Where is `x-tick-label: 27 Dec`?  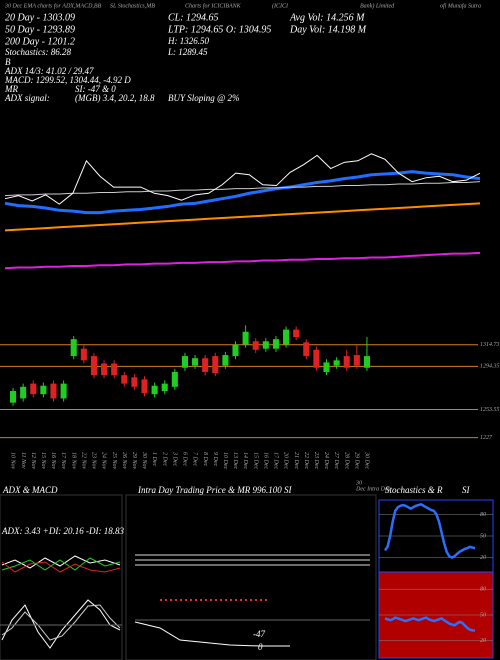 x-tick-label: 27 Dec is located at coordinates (336, 460).